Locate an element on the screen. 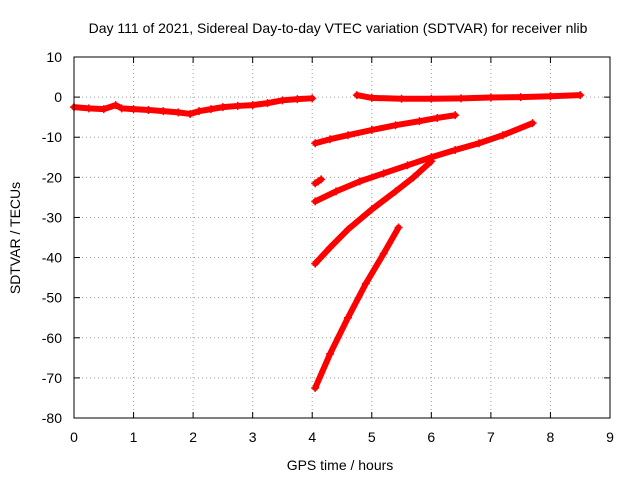 Image resolution: width=640 pixels, height=480 pixels. x-tick-label: 4 is located at coordinates (312, 437).